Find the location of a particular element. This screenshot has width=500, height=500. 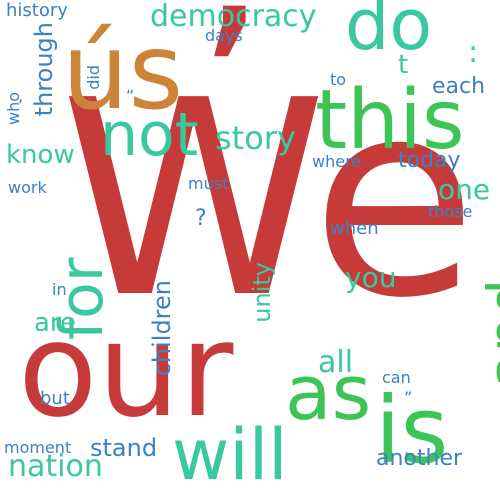

word-one: one is located at coordinates (464, 189).